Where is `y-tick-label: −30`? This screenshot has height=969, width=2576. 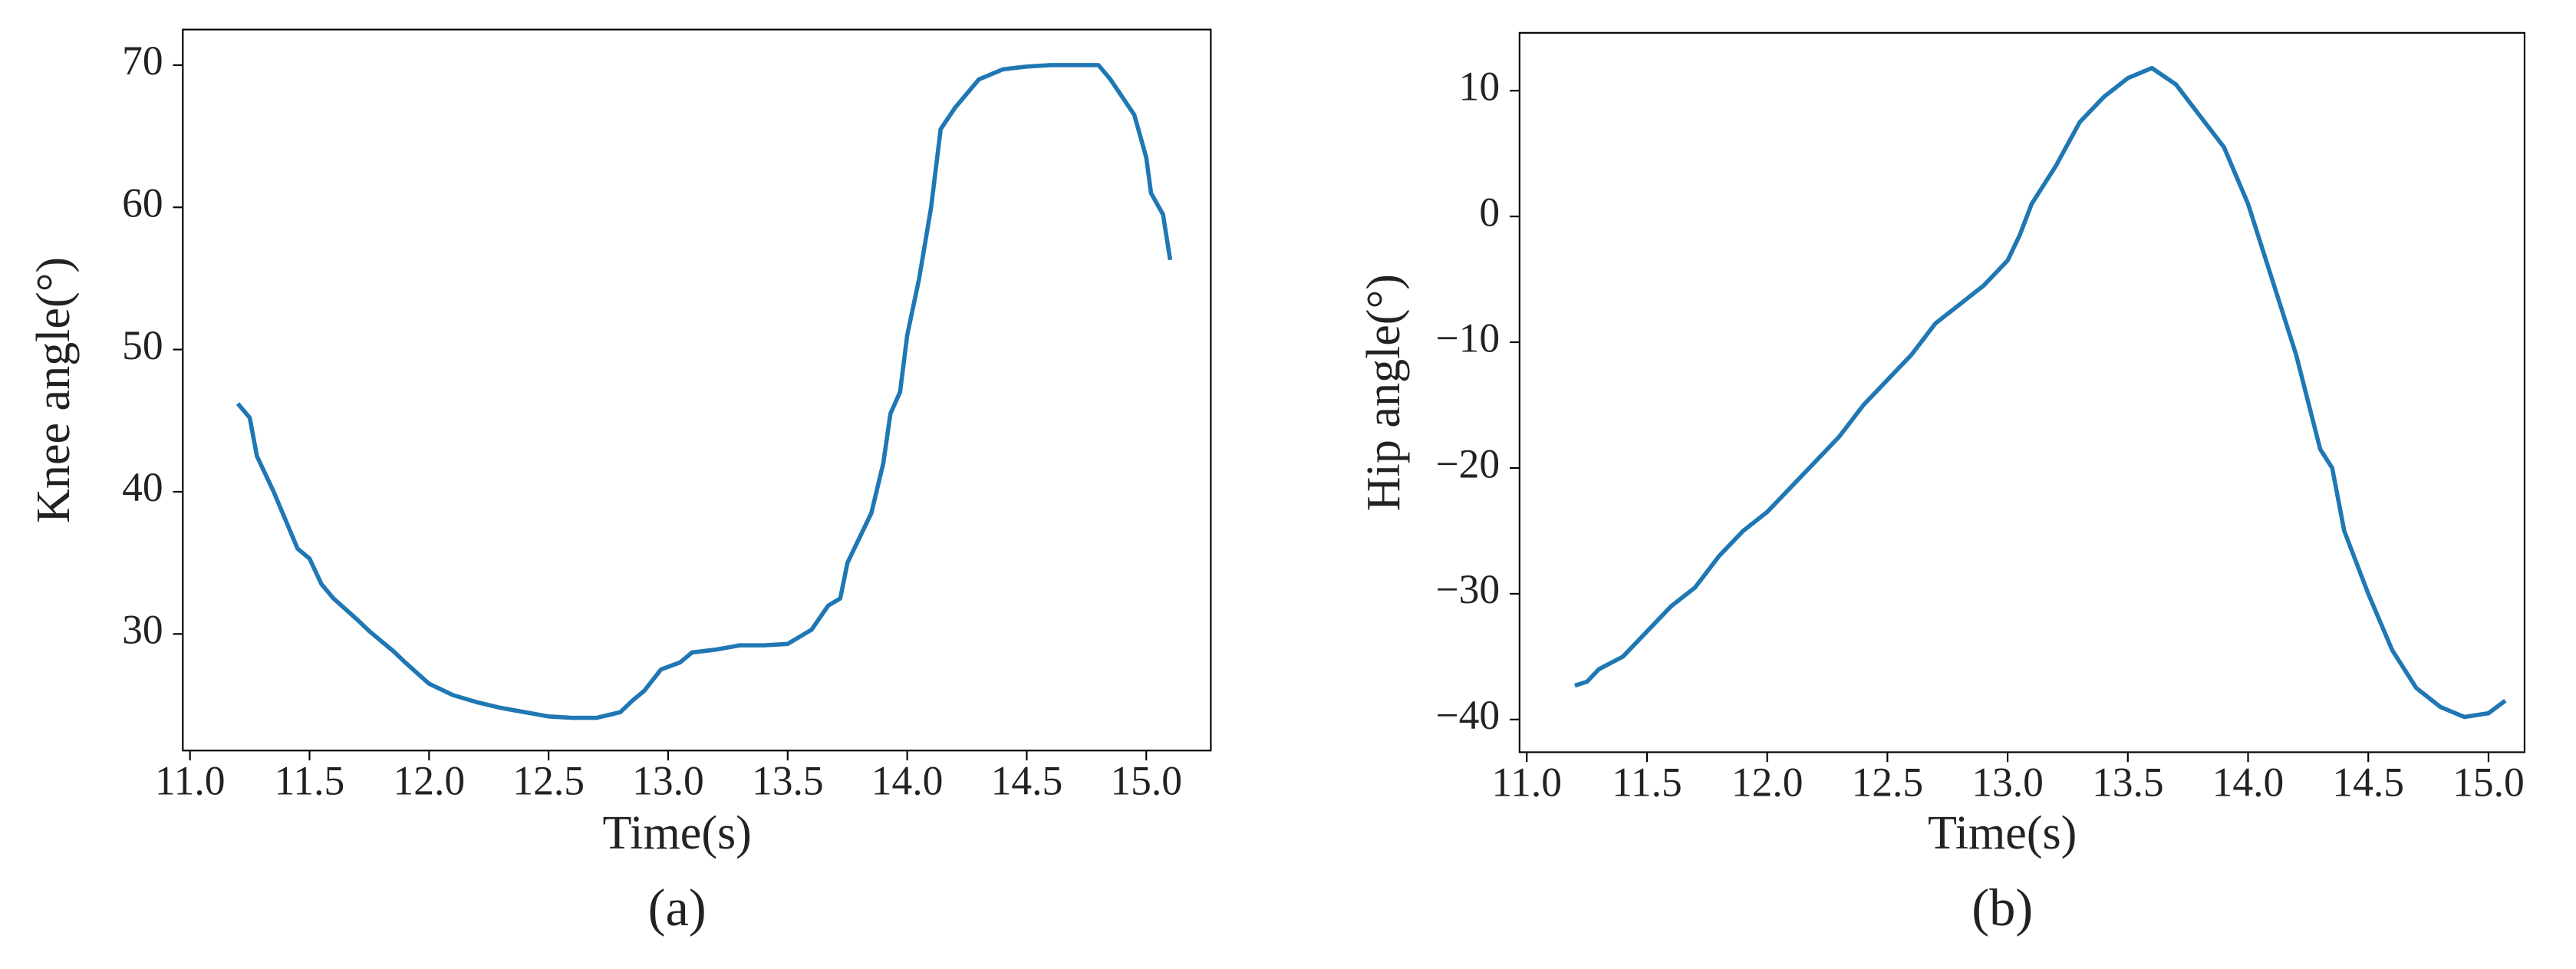 y-tick-label: −30 is located at coordinates (1467, 589).